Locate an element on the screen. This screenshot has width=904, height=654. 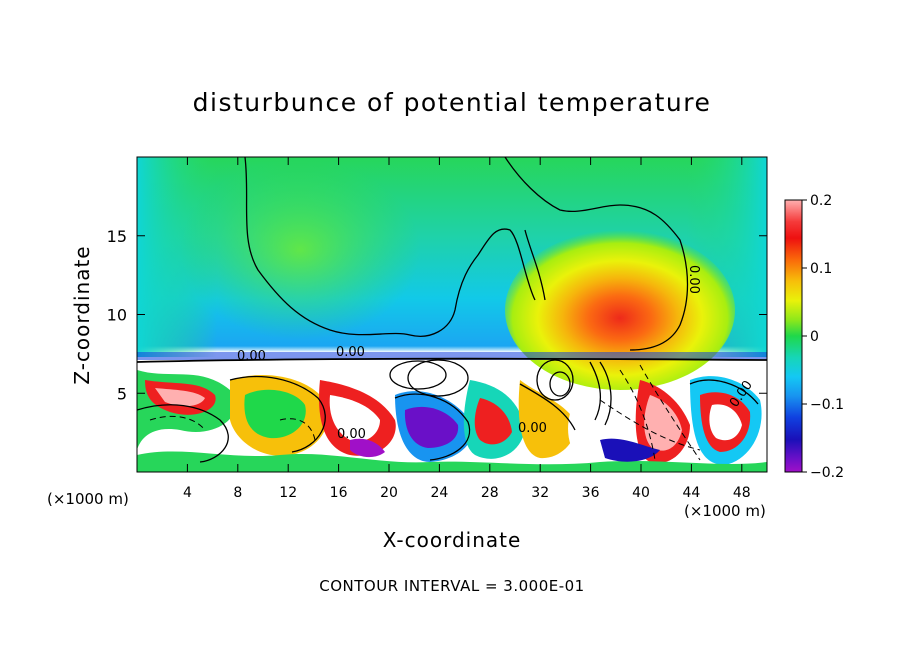
x-tick-label: 8 is located at coordinates (237, 493).